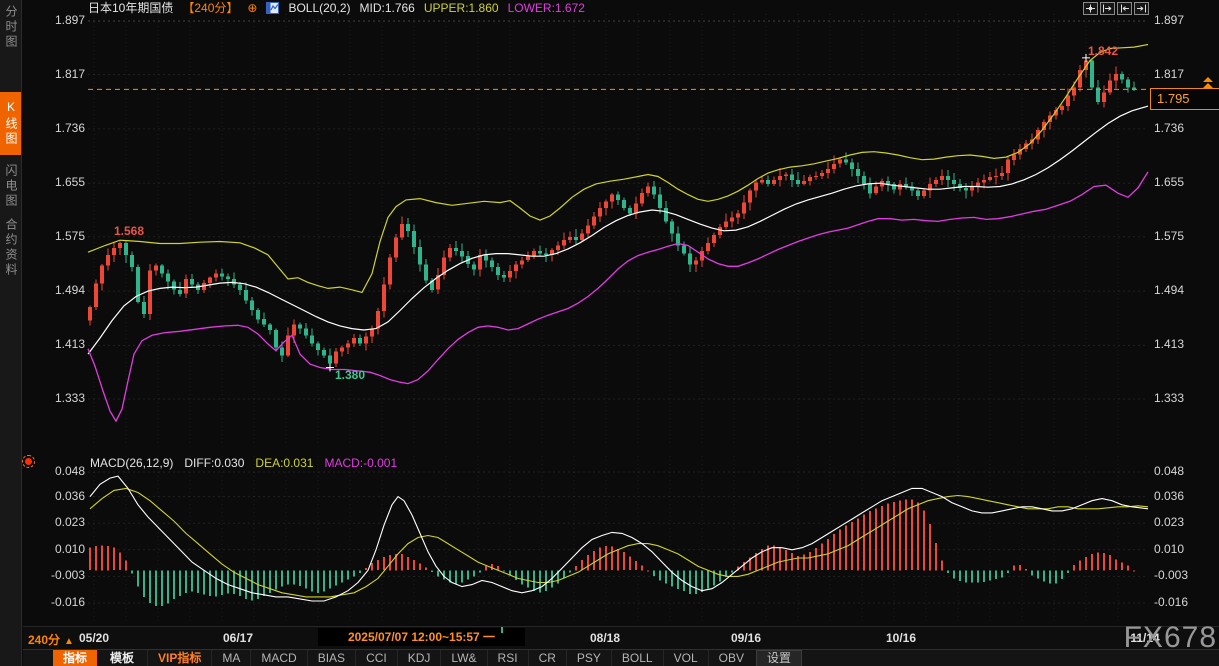 This screenshot has height=666, width=1219. Describe the element at coordinates (129, 231) in the screenshot. I see `swing-high-label: 1.568` at that location.